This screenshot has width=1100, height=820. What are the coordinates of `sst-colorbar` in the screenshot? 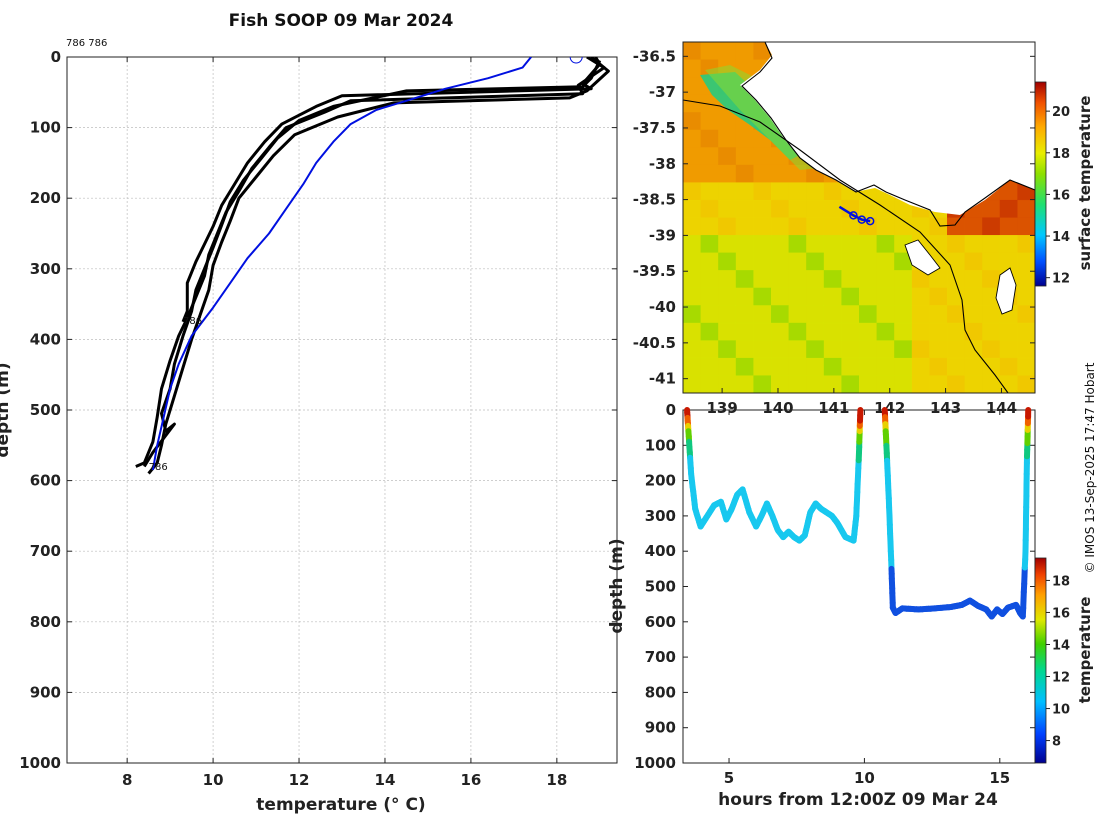 It's located at (1040, 184).